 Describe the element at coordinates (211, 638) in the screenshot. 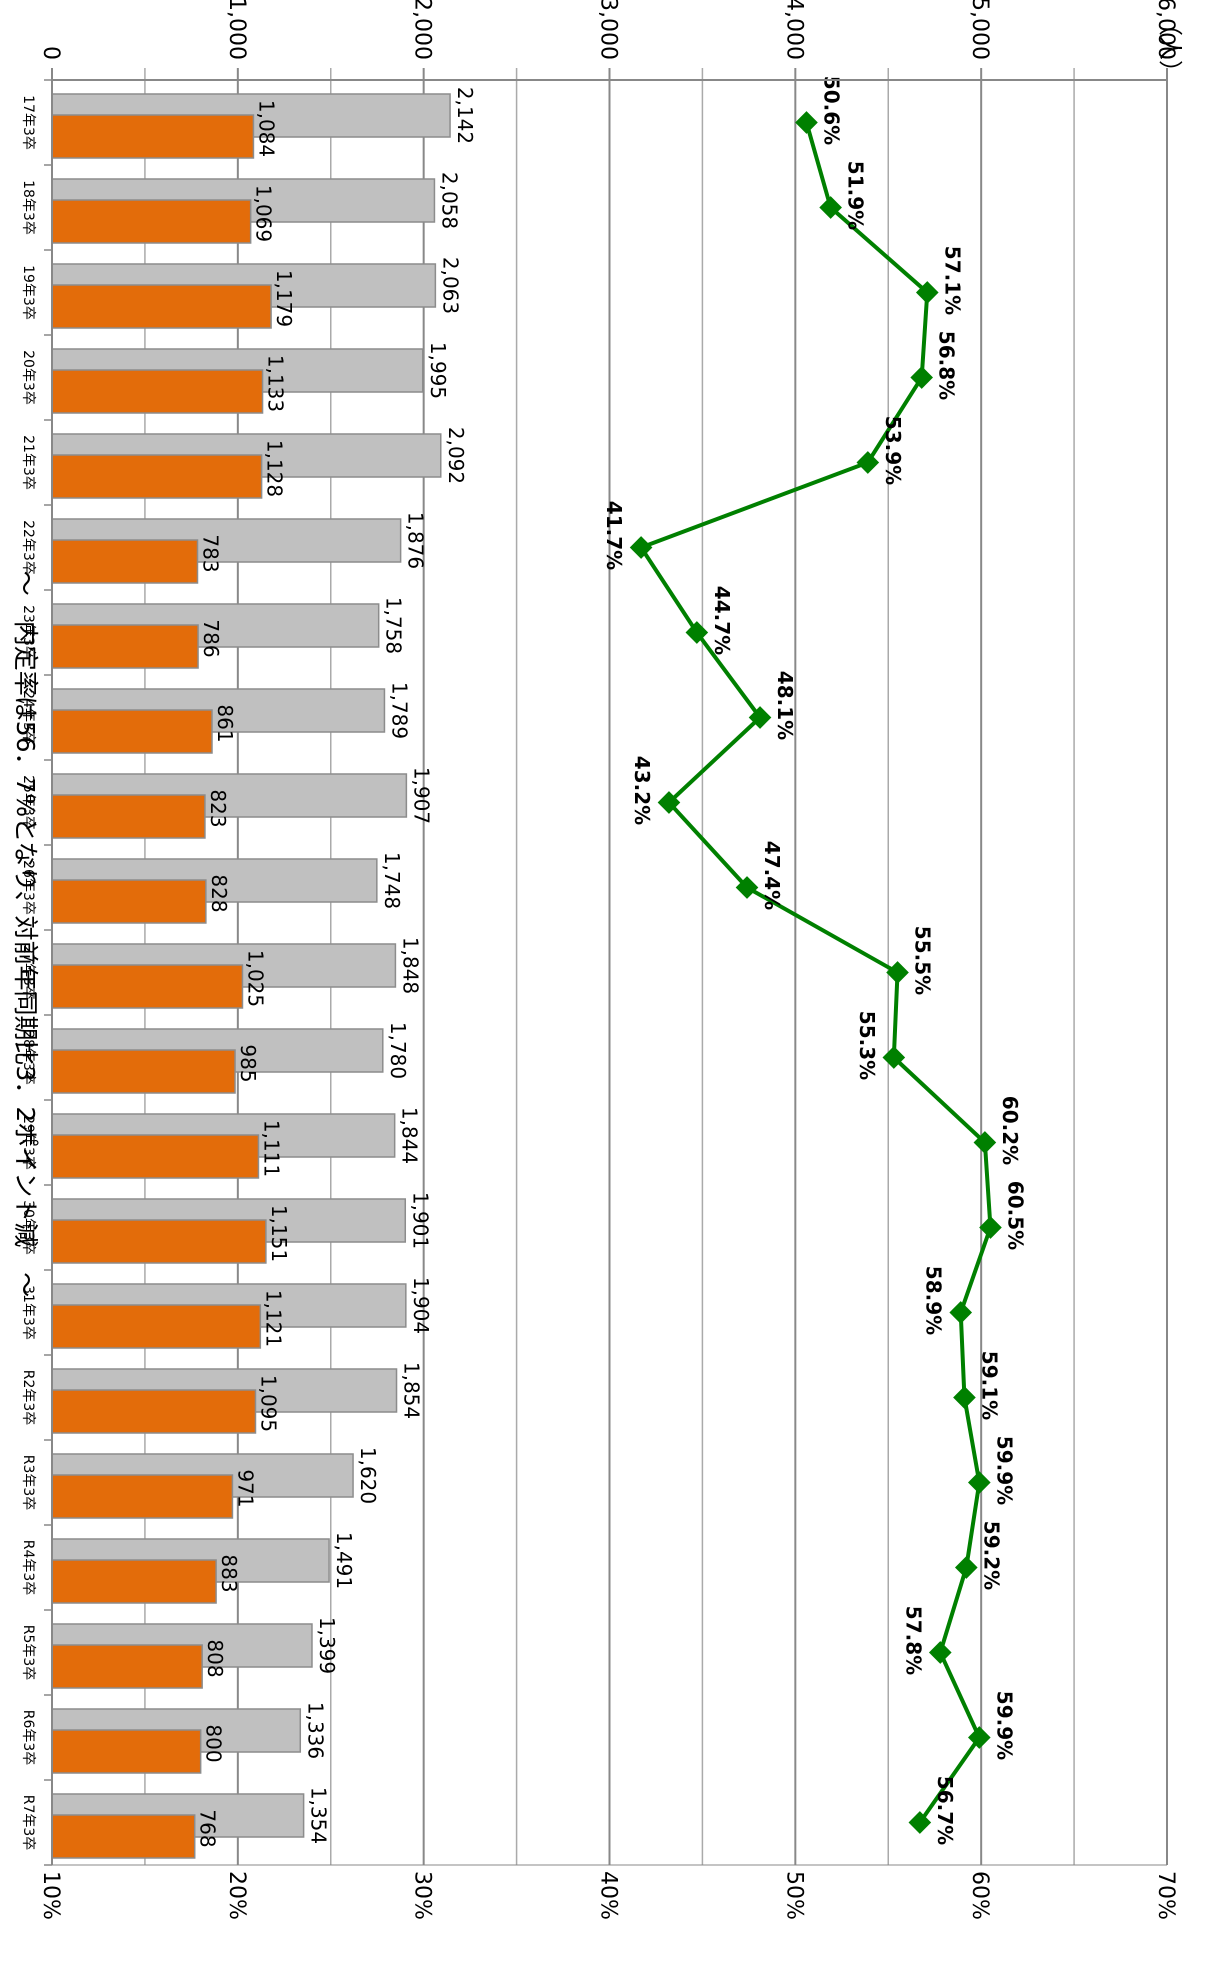

I see `bar-offer-label: 786` at that location.